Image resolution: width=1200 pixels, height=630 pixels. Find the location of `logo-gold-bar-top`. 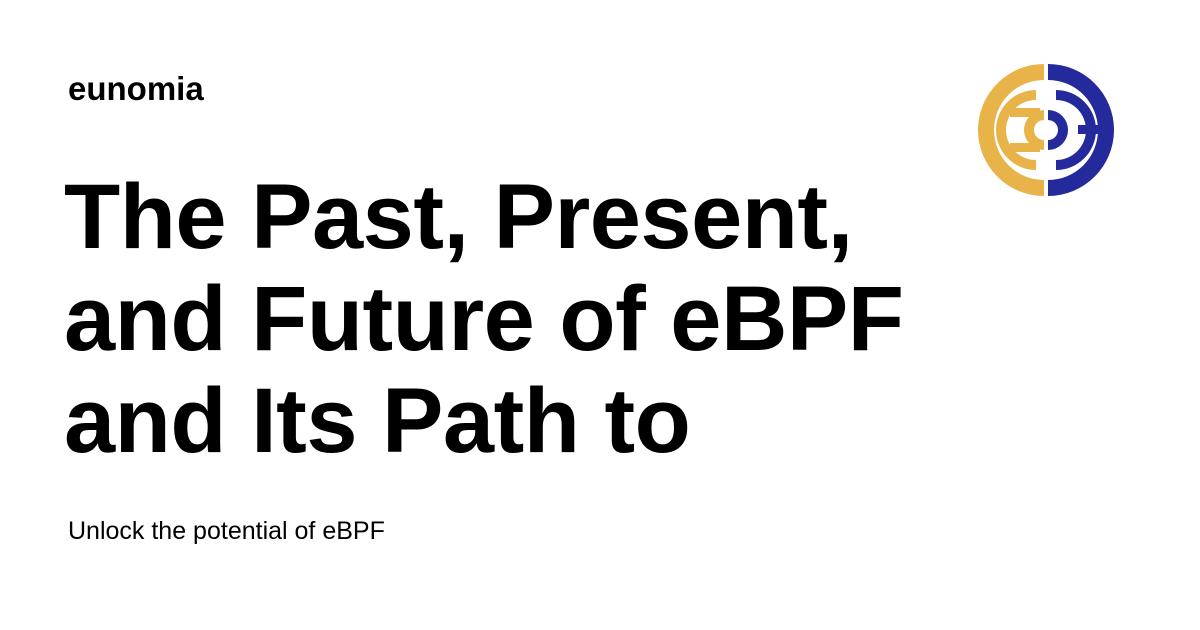

logo-gold-bar-top is located at coordinates (1025, 112).